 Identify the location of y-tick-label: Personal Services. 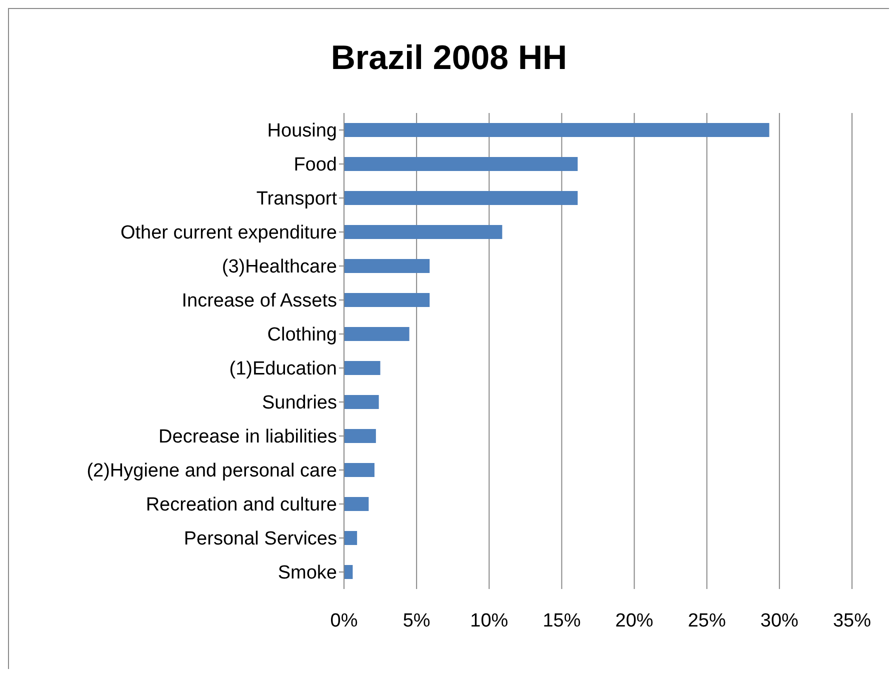
(260, 539).